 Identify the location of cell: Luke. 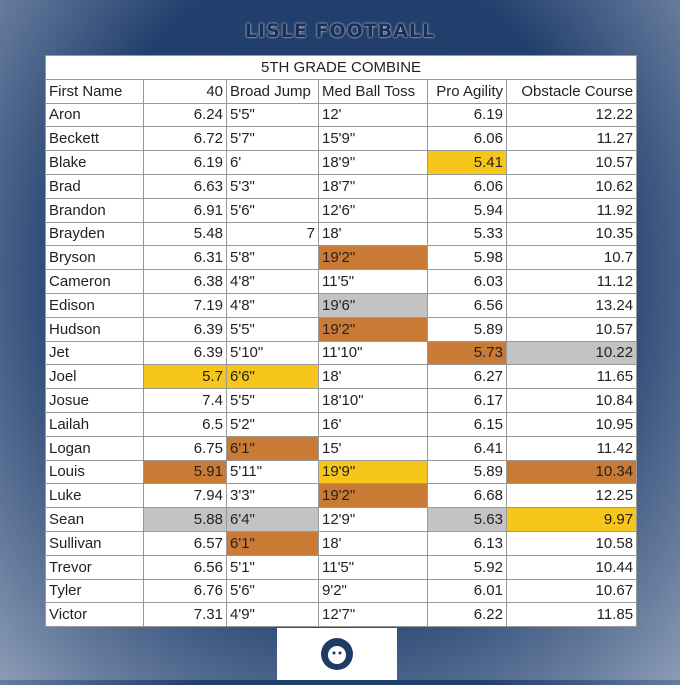
(94, 496).